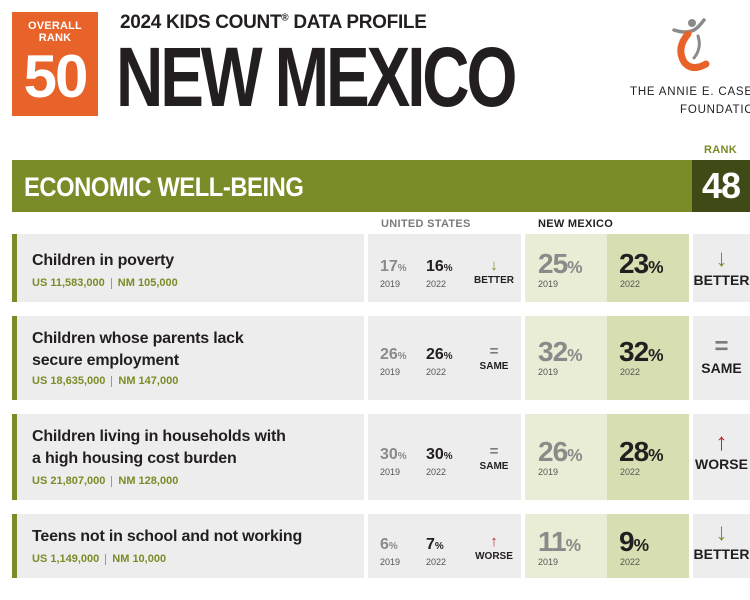 This screenshot has height=600, width=750. I want to click on overall-rank-label: OVERALL RANK, so click(55, 32).